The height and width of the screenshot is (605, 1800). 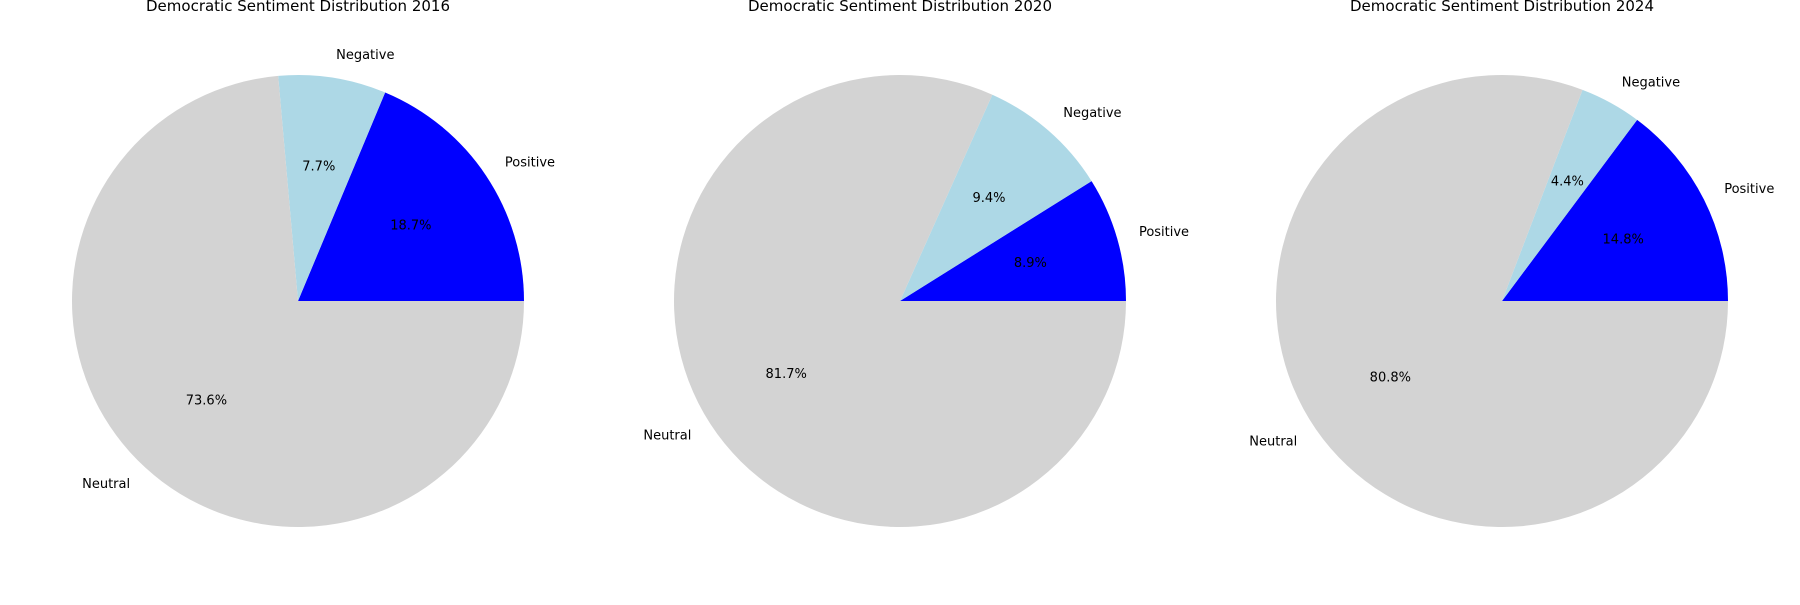 What do you see at coordinates (318, 167) in the screenshot?
I see `slice-percent-negative: 7.7%` at bounding box center [318, 167].